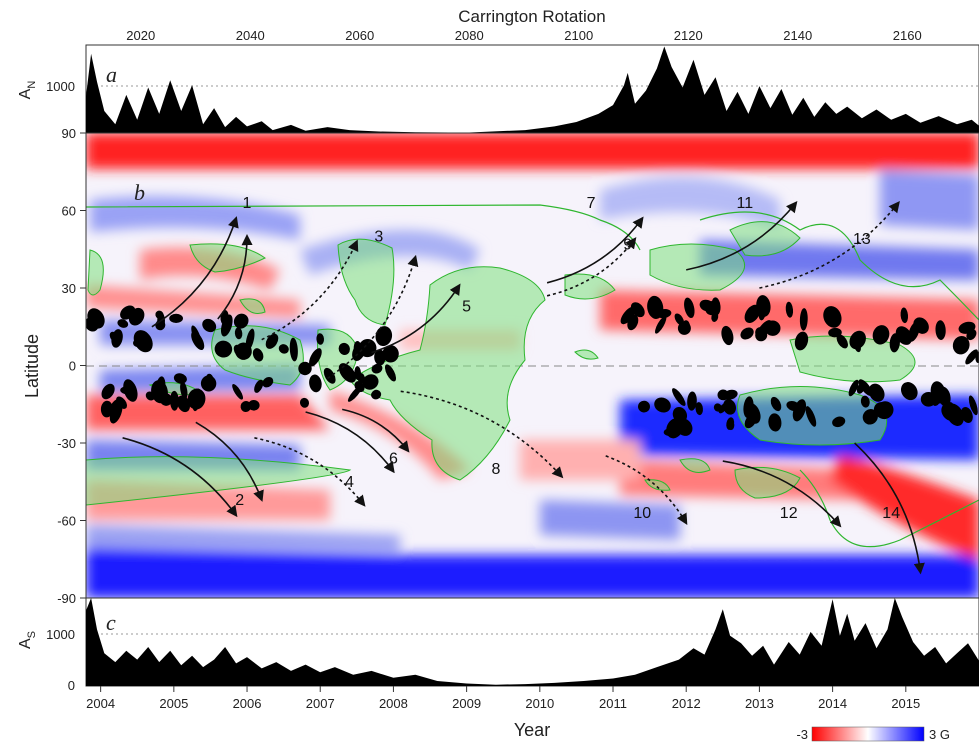 The width and height of the screenshot is (979, 752). What do you see at coordinates (832, 703) in the screenshot?
I see `year-tick-label: 2014` at bounding box center [832, 703].